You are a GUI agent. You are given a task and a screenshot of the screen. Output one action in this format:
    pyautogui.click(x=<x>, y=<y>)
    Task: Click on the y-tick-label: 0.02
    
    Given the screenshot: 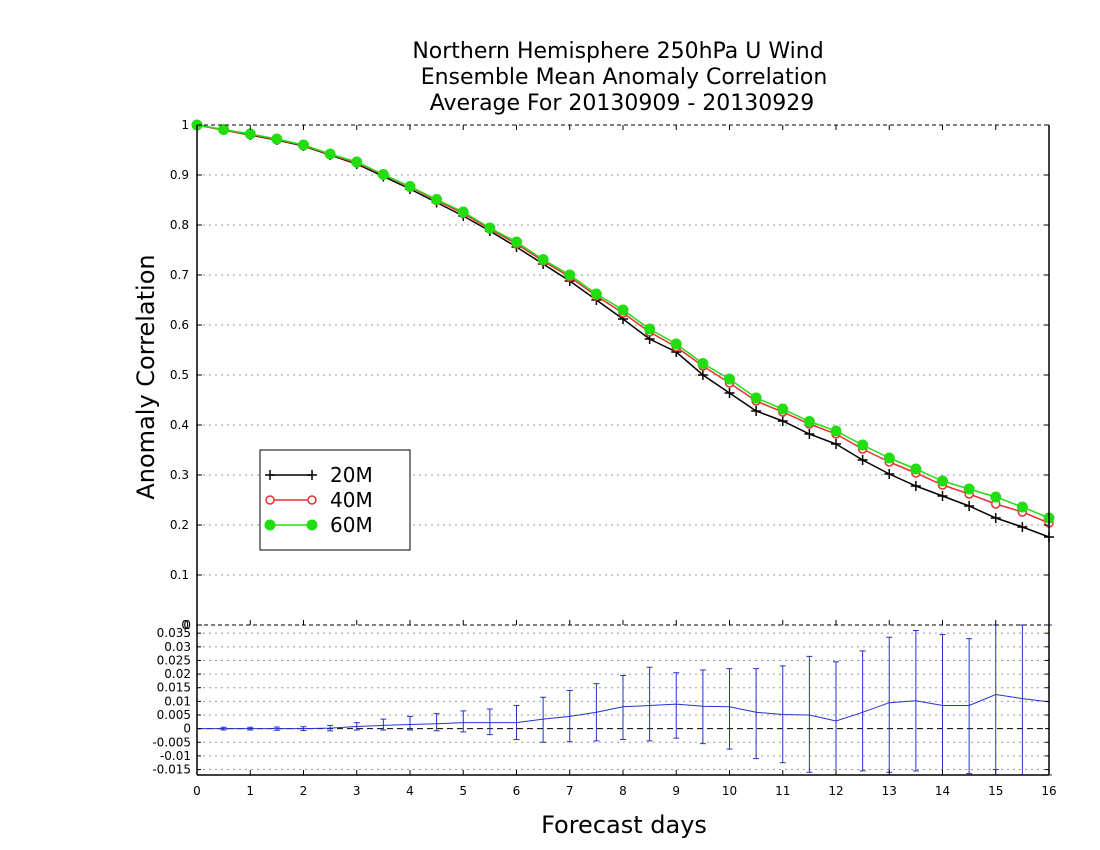 What is the action you would take?
    pyautogui.click(x=177, y=674)
    